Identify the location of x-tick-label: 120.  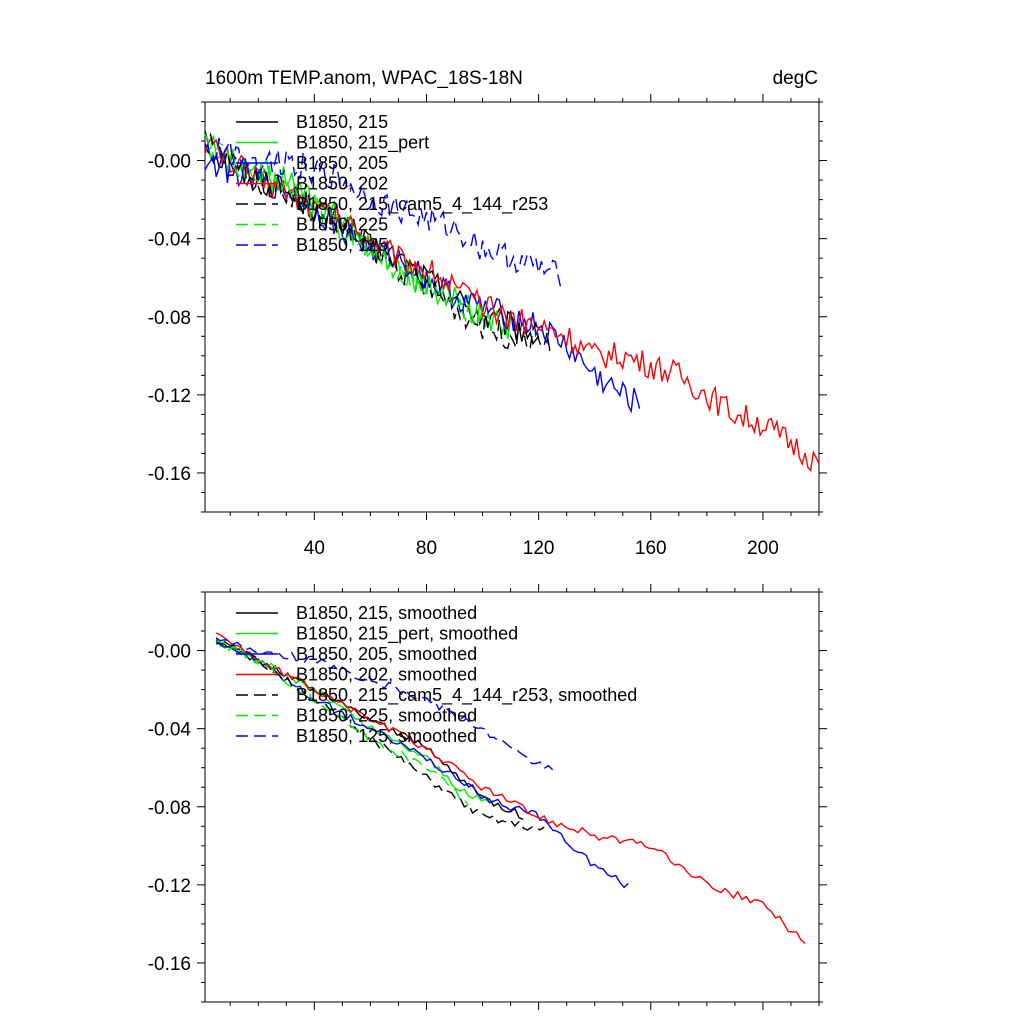
(539, 548).